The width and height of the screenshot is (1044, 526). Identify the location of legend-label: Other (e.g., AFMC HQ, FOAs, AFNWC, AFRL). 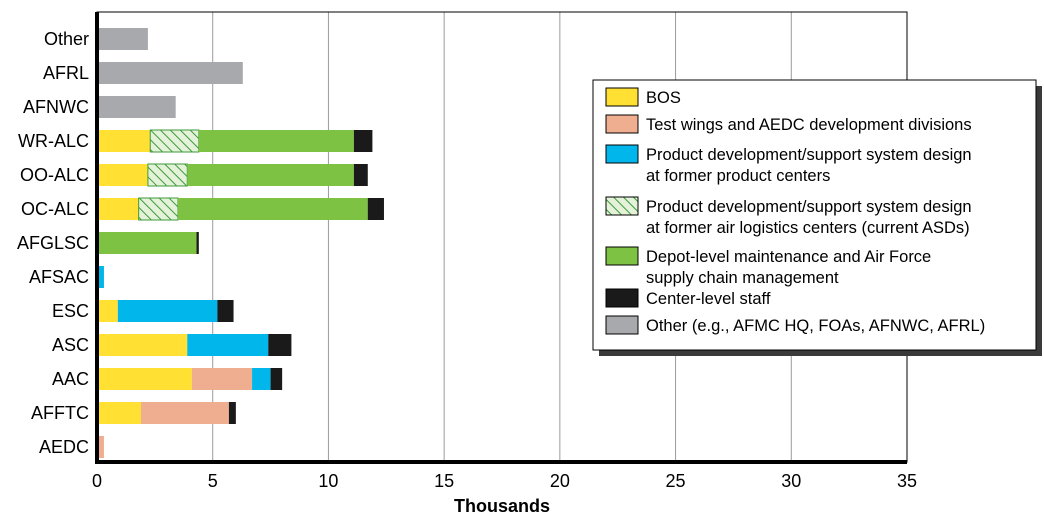
(815, 326).